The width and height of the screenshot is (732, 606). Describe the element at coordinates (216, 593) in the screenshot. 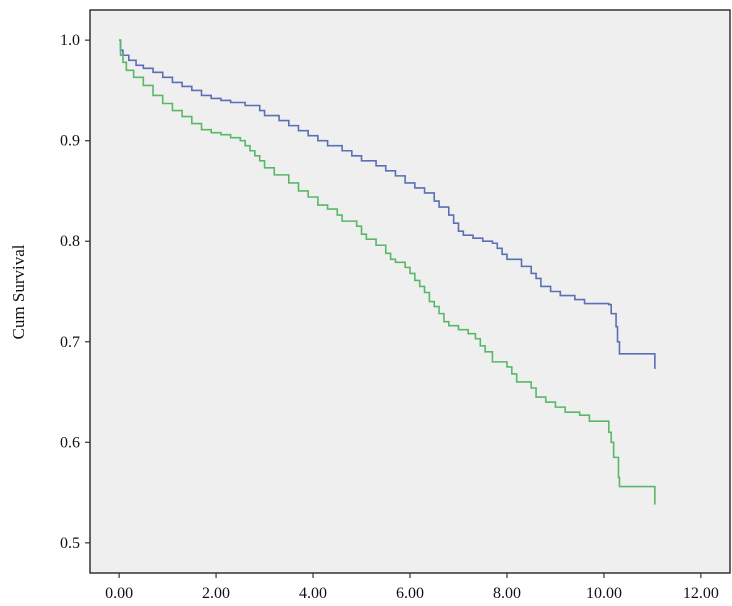

I see `x-tick-label: 2.00` at that location.